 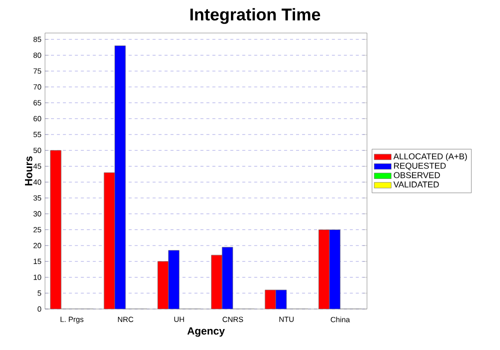 What do you see at coordinates (416, 185) in the screenshot?
I see `legend-label: VALIDATED` at bounding box center [416, 185].